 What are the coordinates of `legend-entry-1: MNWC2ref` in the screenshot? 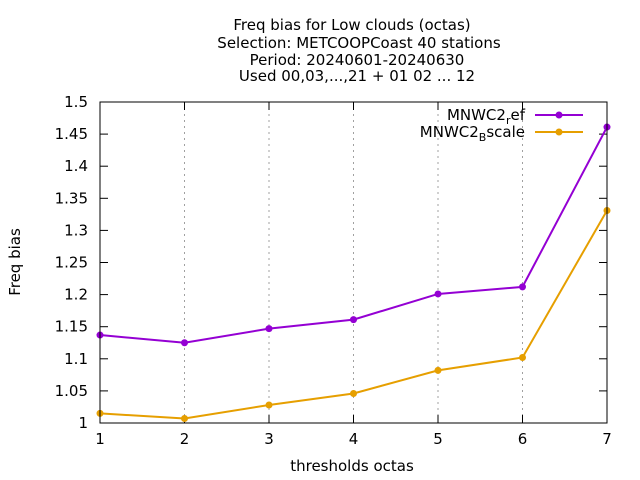 It's located at (515, 116).